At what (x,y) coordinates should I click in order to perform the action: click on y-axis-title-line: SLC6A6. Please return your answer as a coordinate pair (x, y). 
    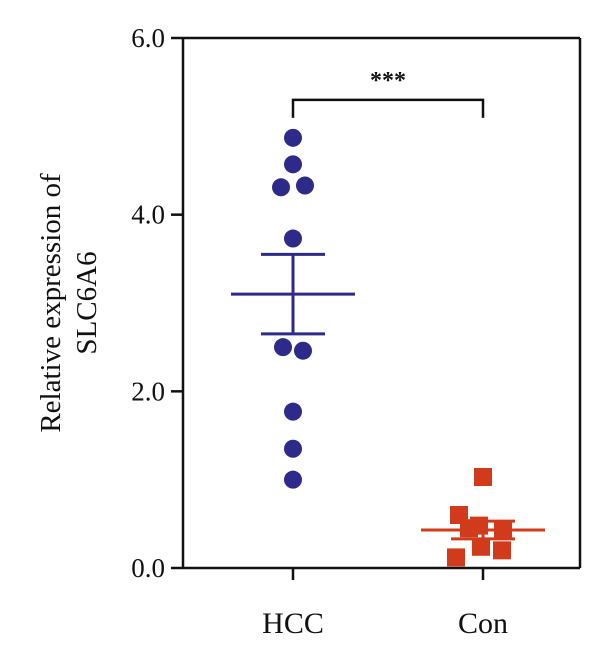
    Looking at the image, I should click on (87, 302).